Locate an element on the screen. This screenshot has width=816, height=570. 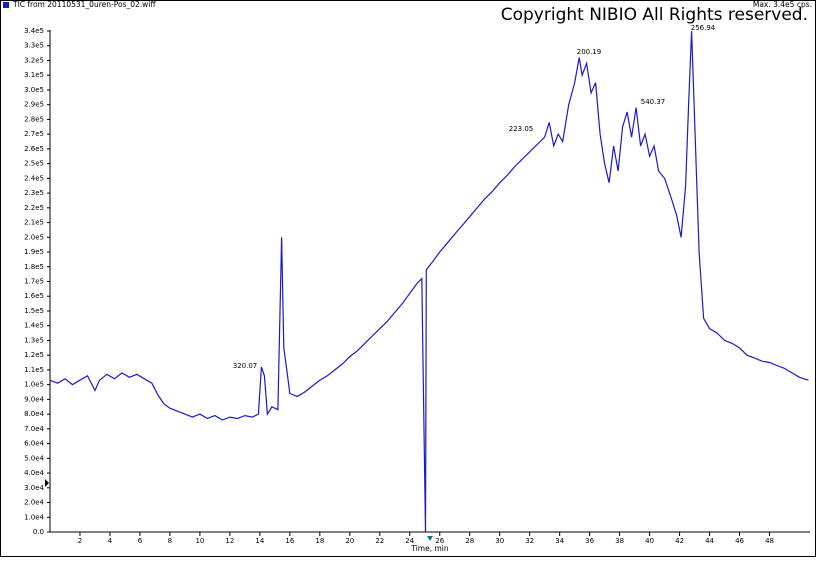
x-tick-label: 28 is located at coordinates (469, 541).